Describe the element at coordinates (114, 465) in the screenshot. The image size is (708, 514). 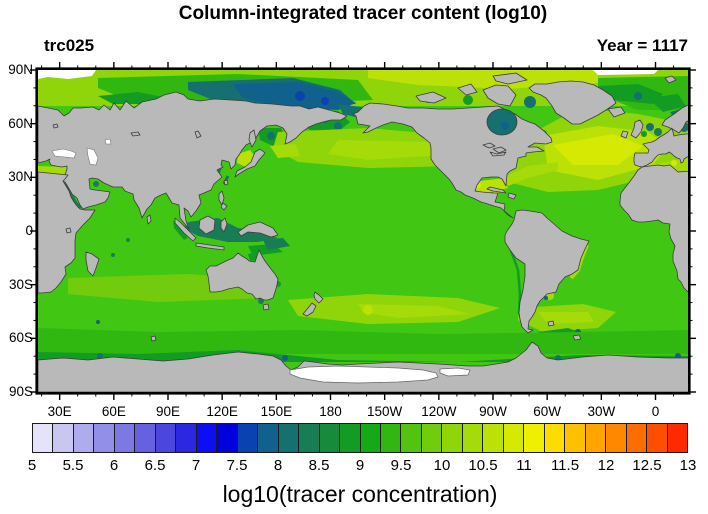
I see `colorbar-tick-label: 6` at that location.